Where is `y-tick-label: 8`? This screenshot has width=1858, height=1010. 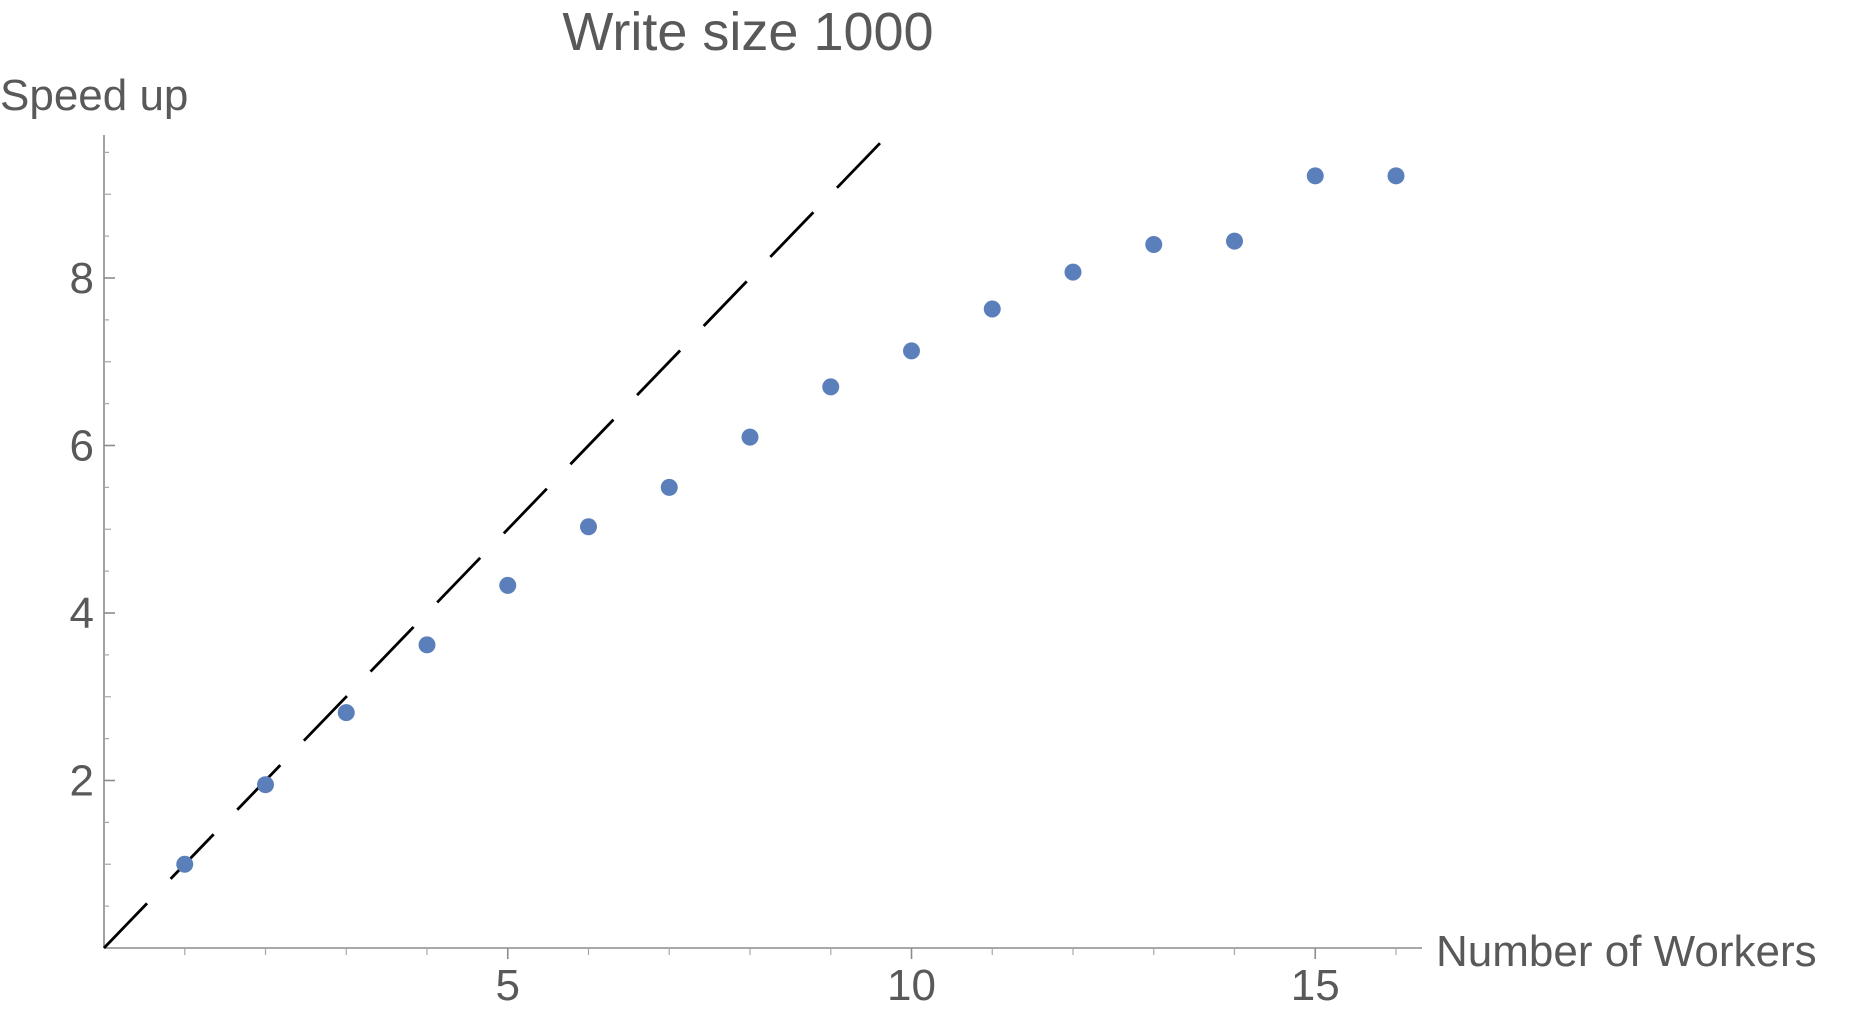 y-tick-label: 8 is located at coordinates (82, 278).